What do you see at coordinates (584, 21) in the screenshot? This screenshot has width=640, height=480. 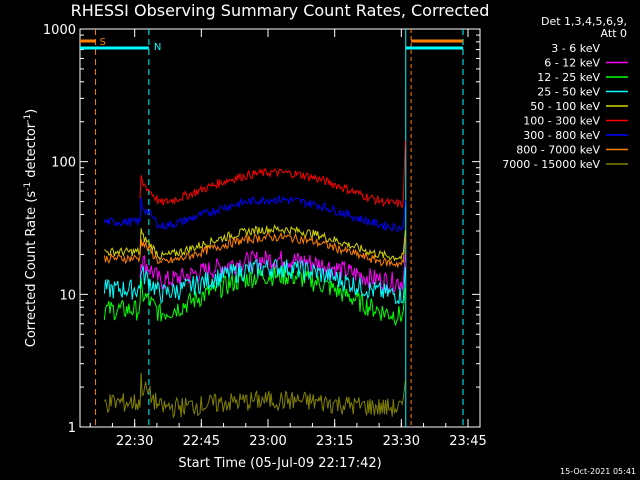 I see `legend-header: Det 1,3,4,5,6,9,` at bounding box center [584, 21].